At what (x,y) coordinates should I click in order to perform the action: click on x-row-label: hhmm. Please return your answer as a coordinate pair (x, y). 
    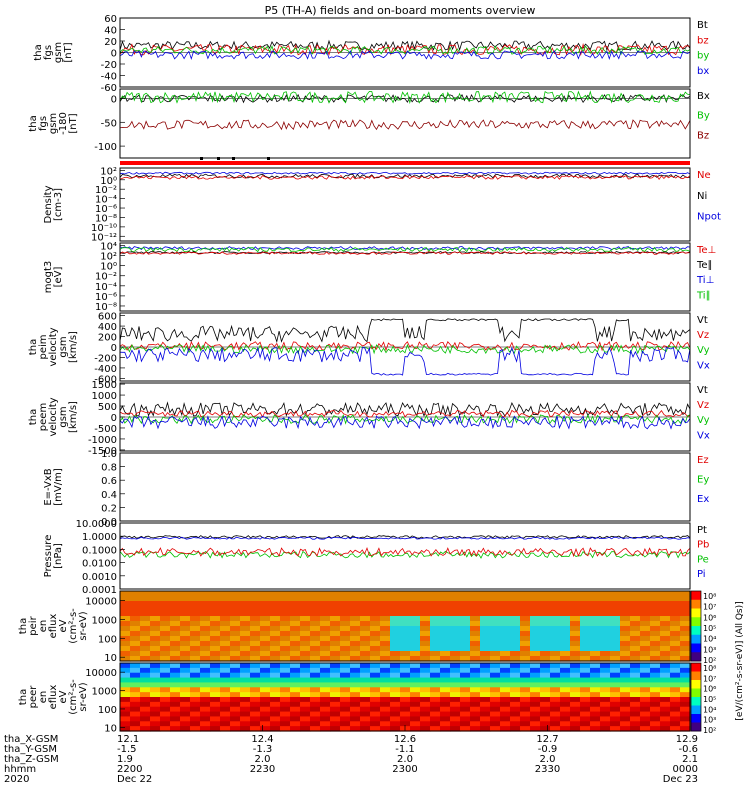
    Looking at the image, I should click on (20, 769).